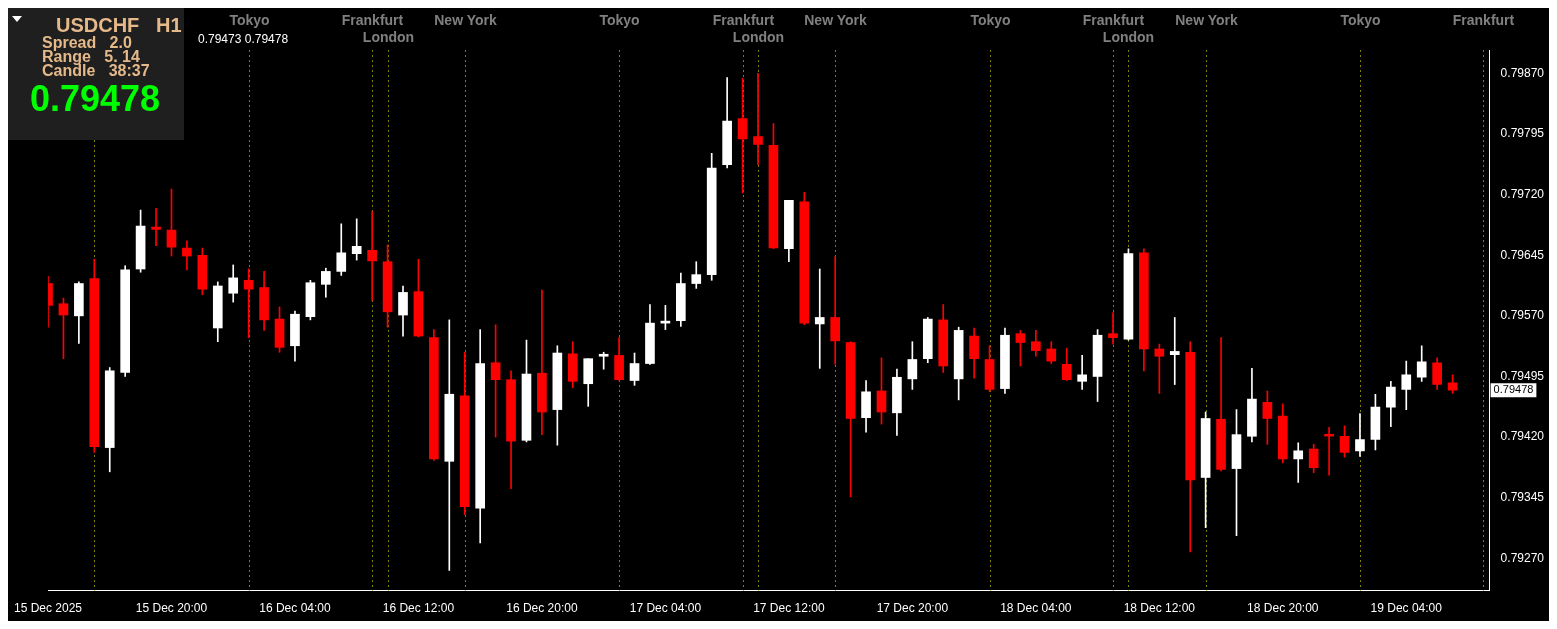 The height and width of the screenshot is (629, 1557). What do you see at coordinates (1406, 608) in the screenshot?
I see `x-tick-label: 19 Dec 04:00` at bounding box center [1406, 608].